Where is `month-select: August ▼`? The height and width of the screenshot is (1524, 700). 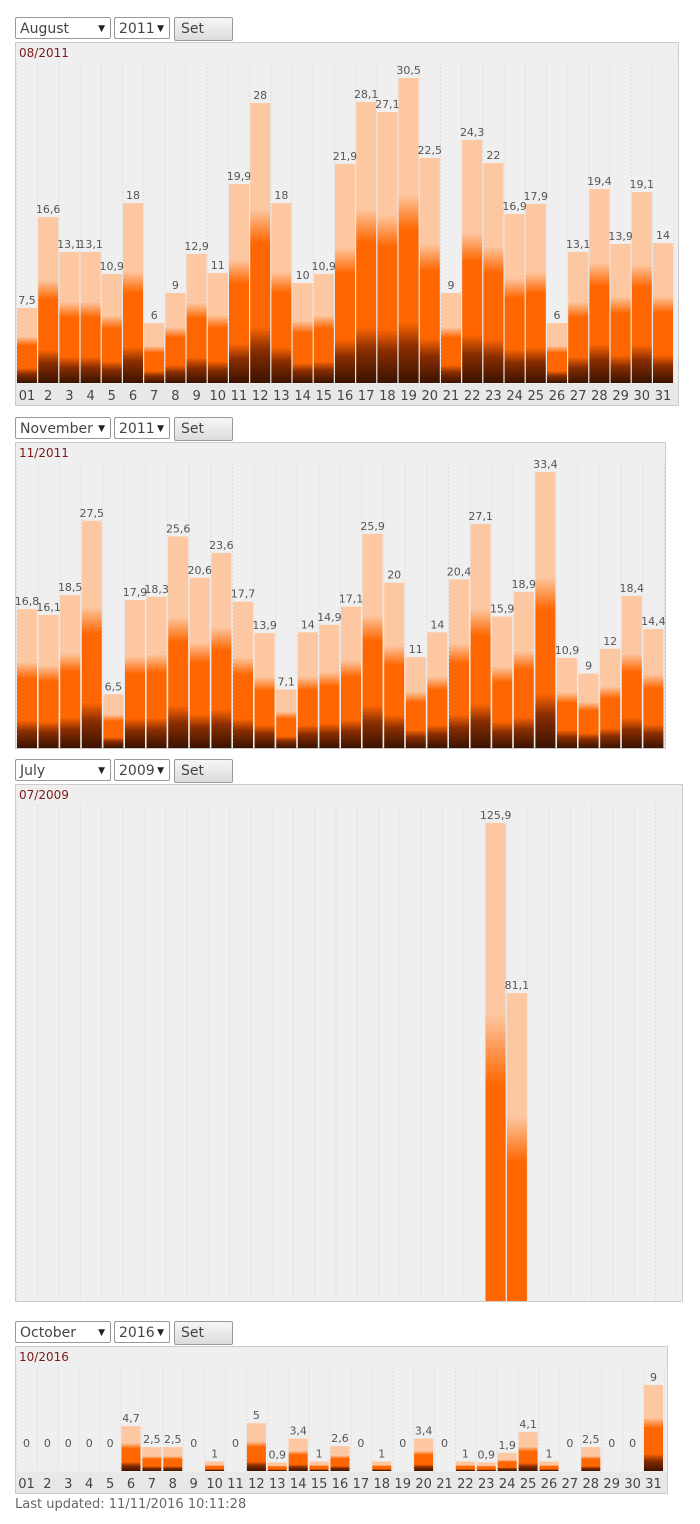 month-select: August ▼ is located at coordinates (63, 28).